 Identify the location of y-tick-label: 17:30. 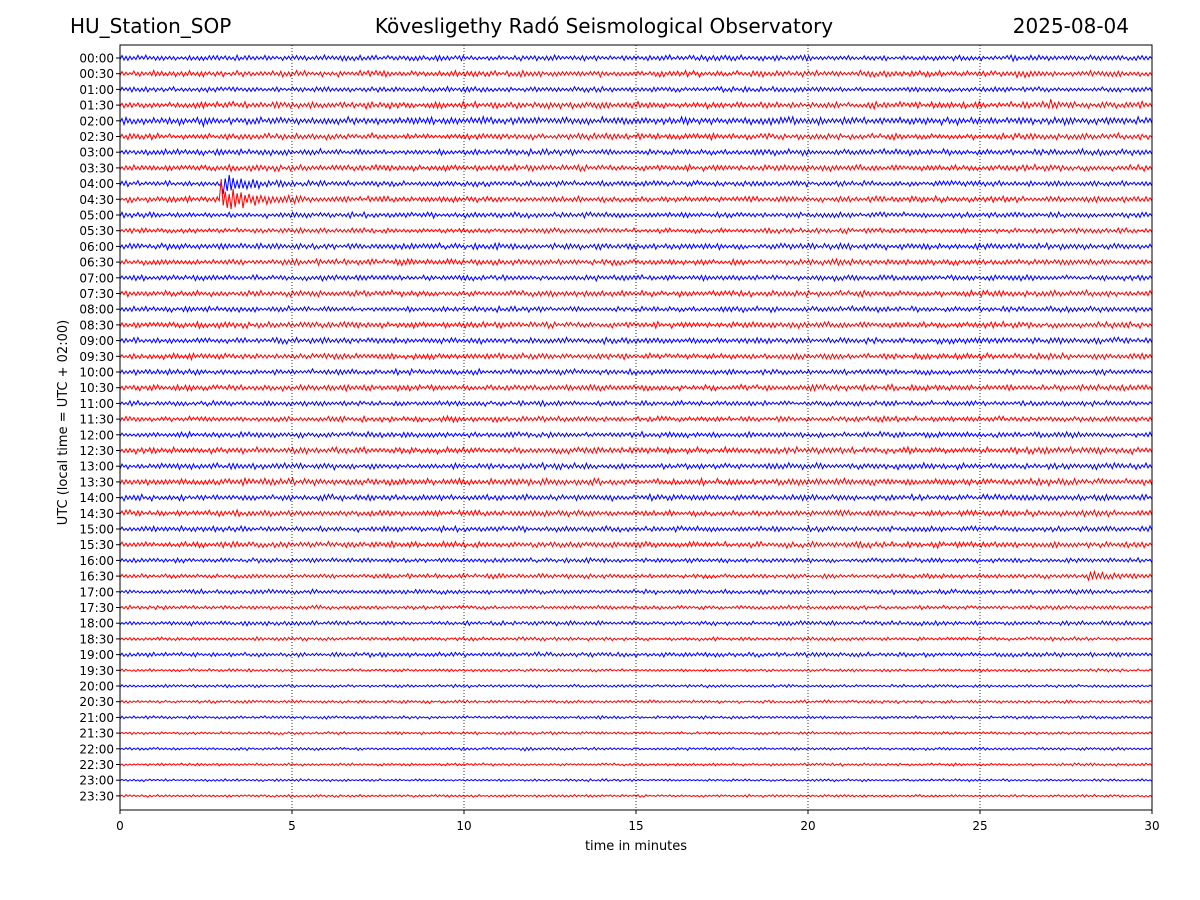
(96, 608).